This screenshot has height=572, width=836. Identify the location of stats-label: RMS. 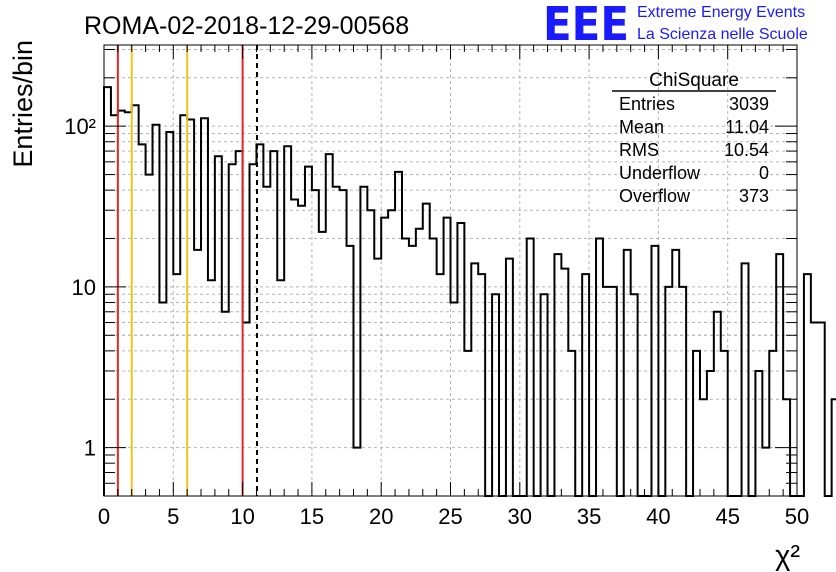
(639, 150).